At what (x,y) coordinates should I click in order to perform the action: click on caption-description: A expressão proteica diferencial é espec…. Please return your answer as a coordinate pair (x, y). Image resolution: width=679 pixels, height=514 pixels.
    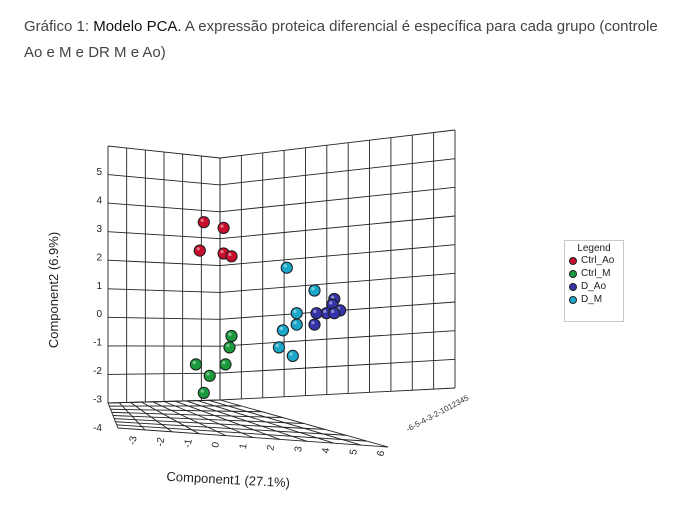
    Looking at the image, I should click on (341, 39).